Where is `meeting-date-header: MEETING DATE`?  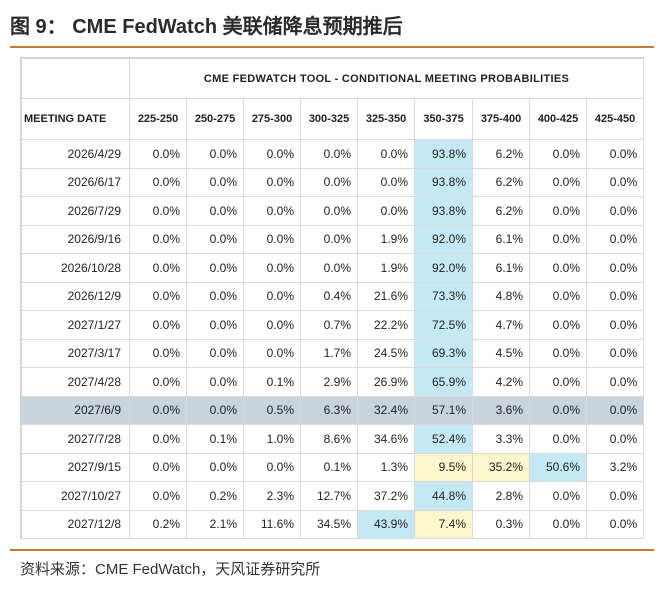
meeting-date-header: MEETING DATE is located at coordinates (75, 119).